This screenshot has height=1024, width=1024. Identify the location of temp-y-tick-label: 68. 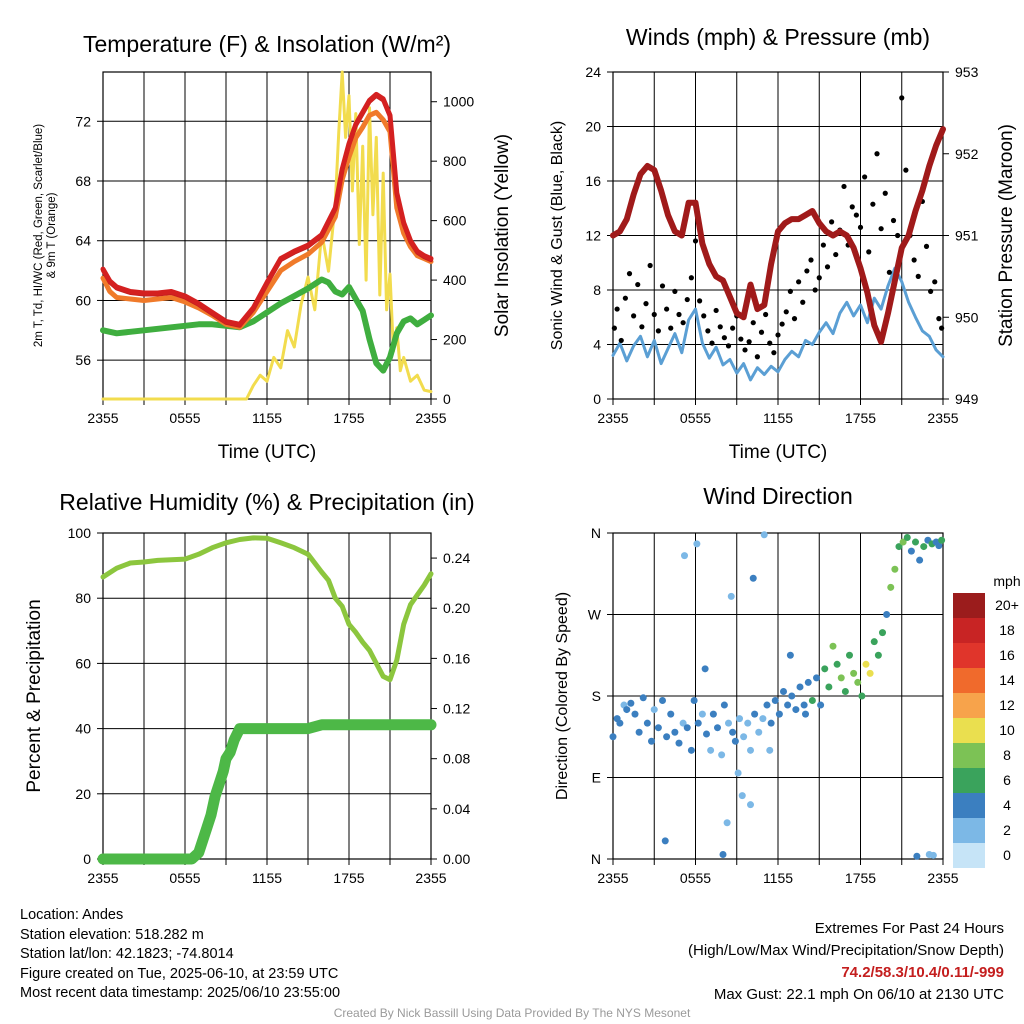
(83, 181).